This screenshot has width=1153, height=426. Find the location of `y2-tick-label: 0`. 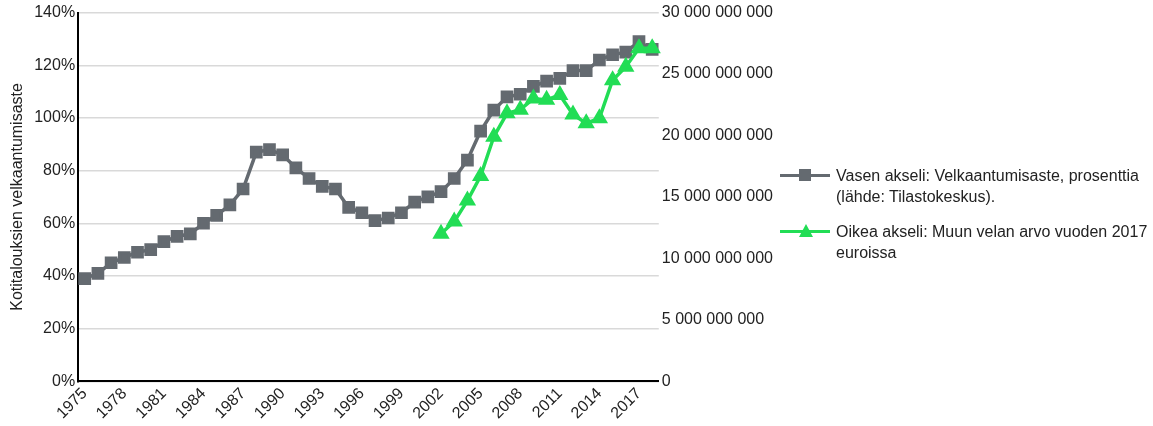

y2-tick-label: 0 is located at coordinates (666, 380).